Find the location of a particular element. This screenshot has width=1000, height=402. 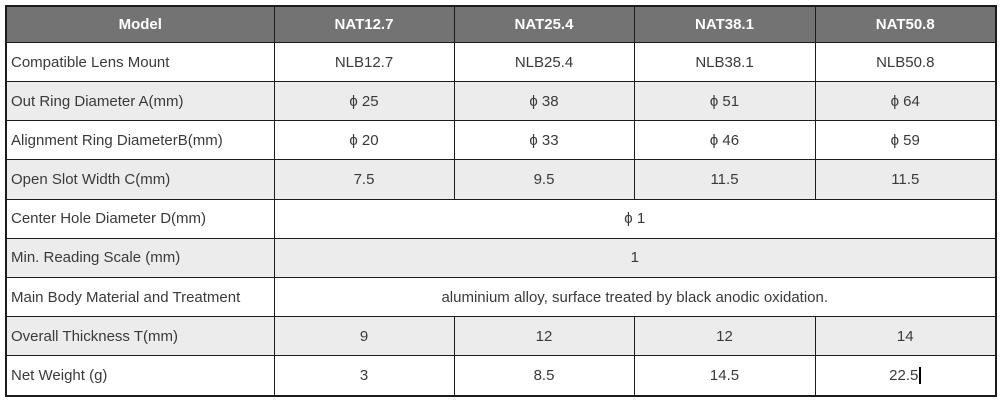

cell-value-span: ϕ 1 is located at coordinates (635, 218).